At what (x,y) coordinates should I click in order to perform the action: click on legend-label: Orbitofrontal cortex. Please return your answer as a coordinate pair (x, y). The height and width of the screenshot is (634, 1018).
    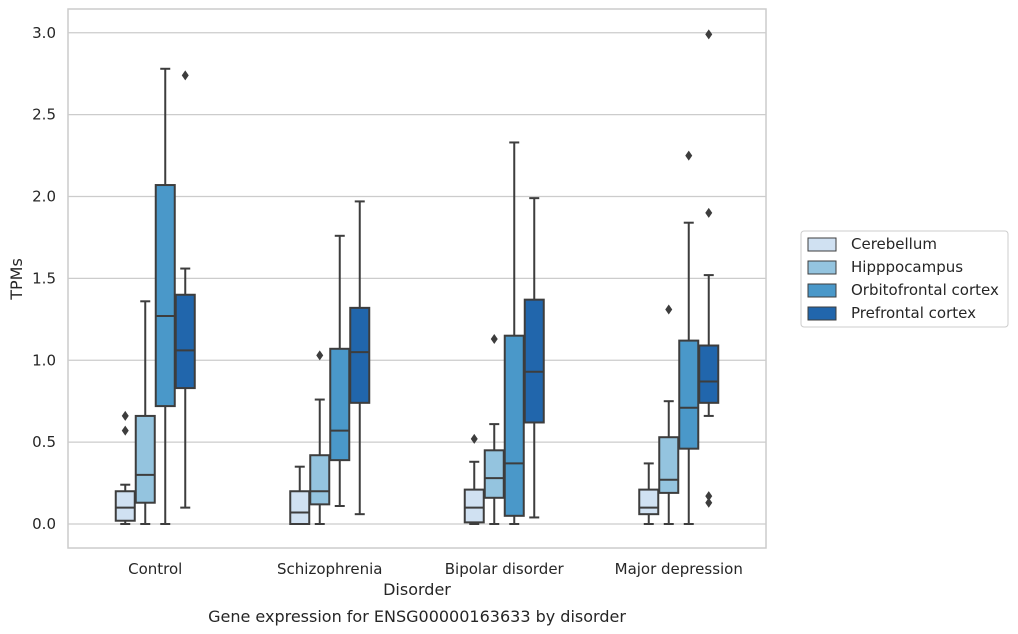
    Looking at the image, I should click on (925, 290).